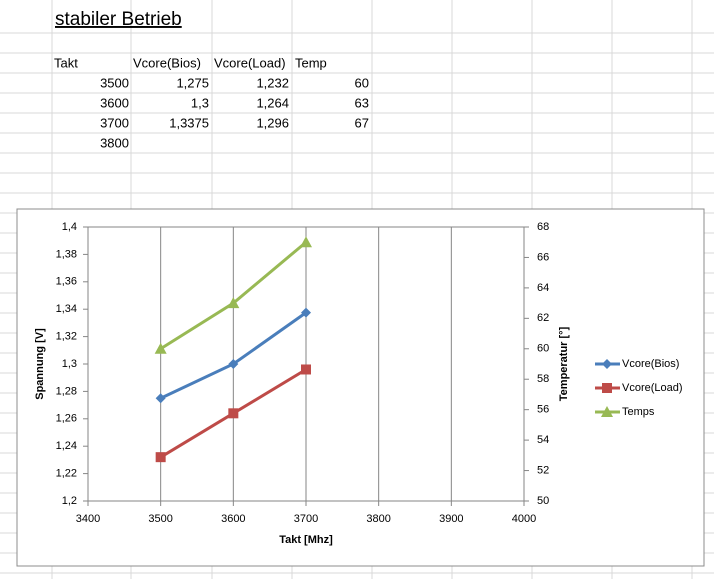 The height and width of the screenshot is (579, 714). What do you see at coordinates (66, 254) in the screenshot?
I see `y-tick-label: 1,38` at bounding box center [66, 254].